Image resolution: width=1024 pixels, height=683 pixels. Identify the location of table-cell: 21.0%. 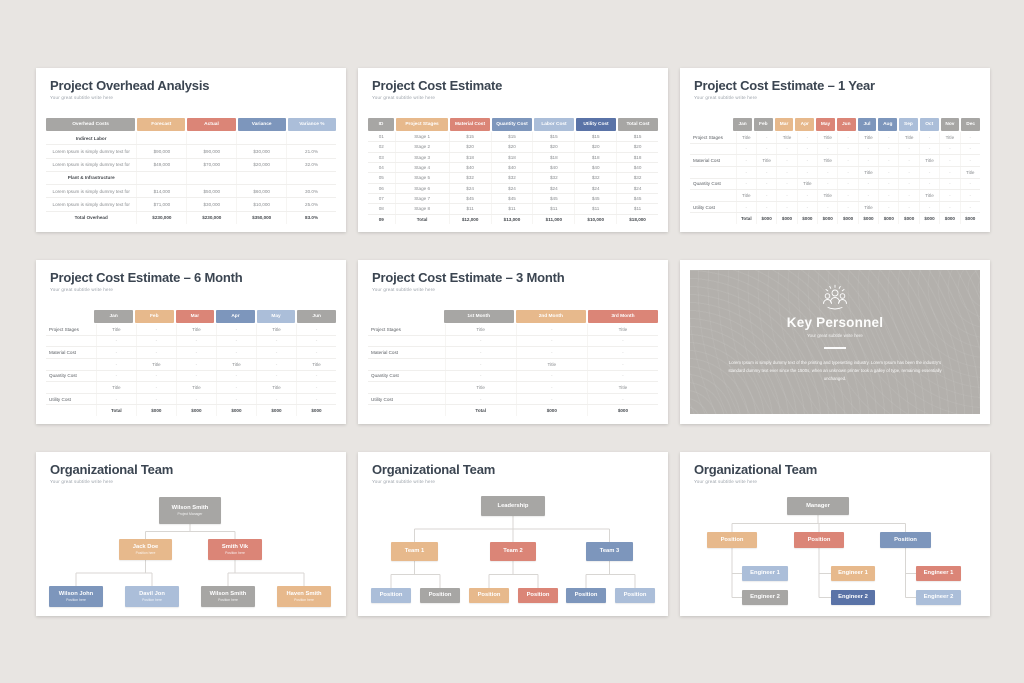
(312, 151).